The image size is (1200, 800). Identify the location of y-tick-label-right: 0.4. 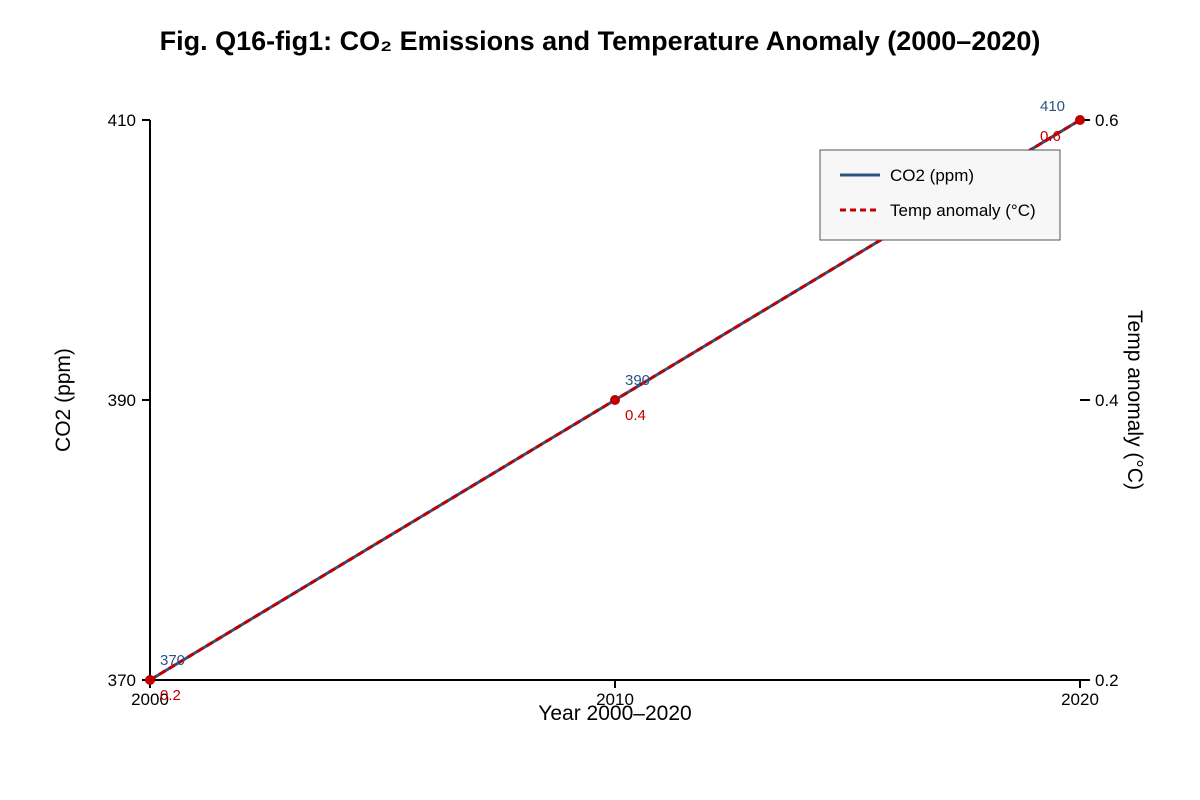
(1107, 400).